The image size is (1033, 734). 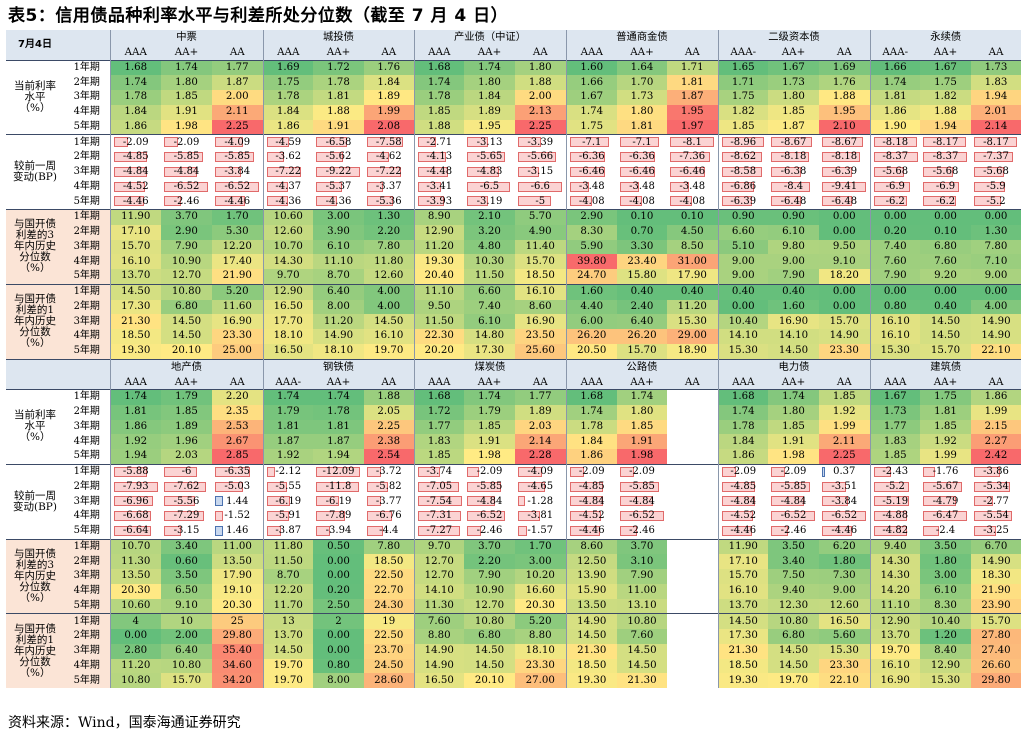 I want to click on change-cell: -8.17, so click(x=945, y=142).